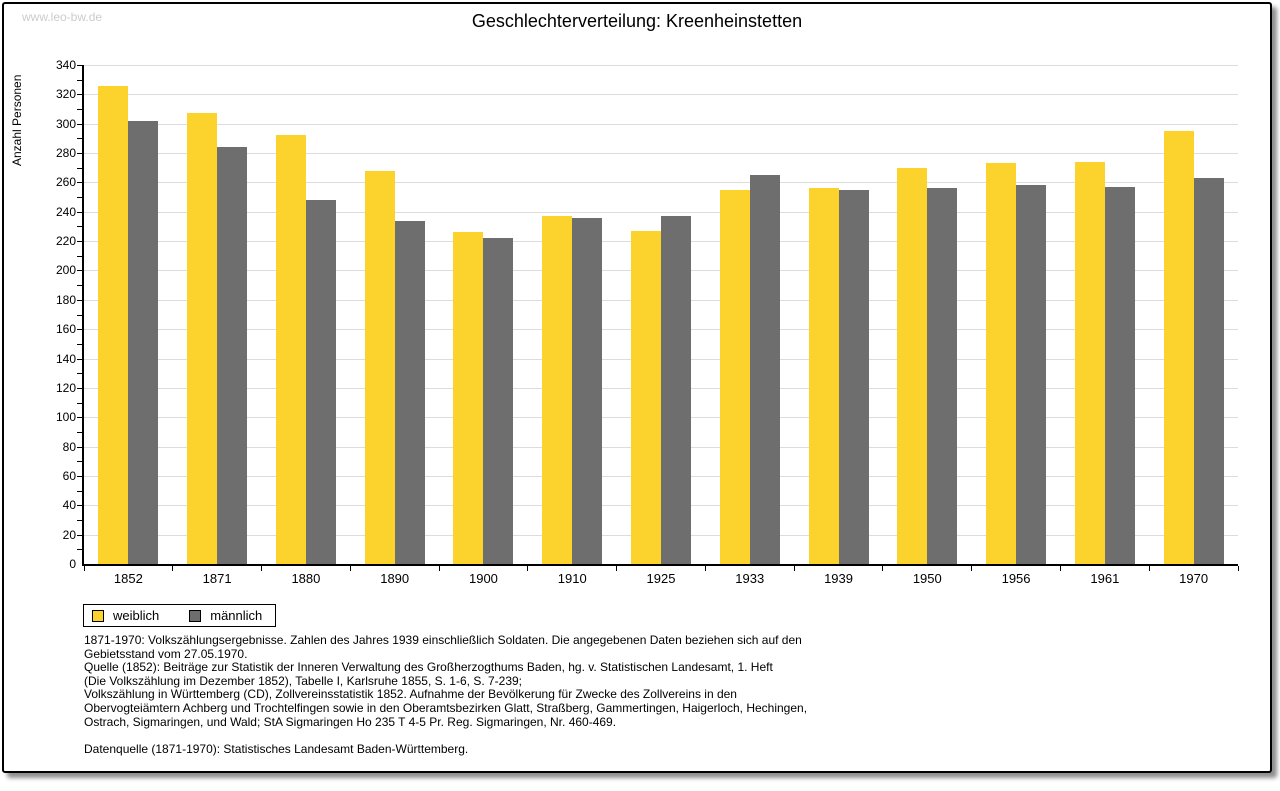 The width and height of the screenshot is (1280, 791). What do you see at coordinates (65, 241) in the screenshot?
I see `y-tick-label: 220` at bounding box center [65, 241].